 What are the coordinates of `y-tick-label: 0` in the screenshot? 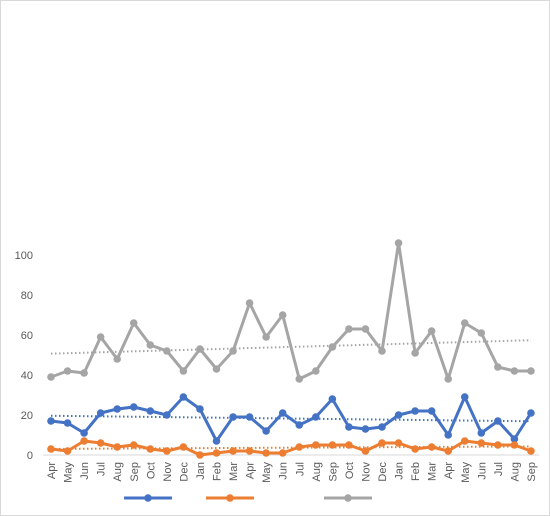 It's located at (30, 456).